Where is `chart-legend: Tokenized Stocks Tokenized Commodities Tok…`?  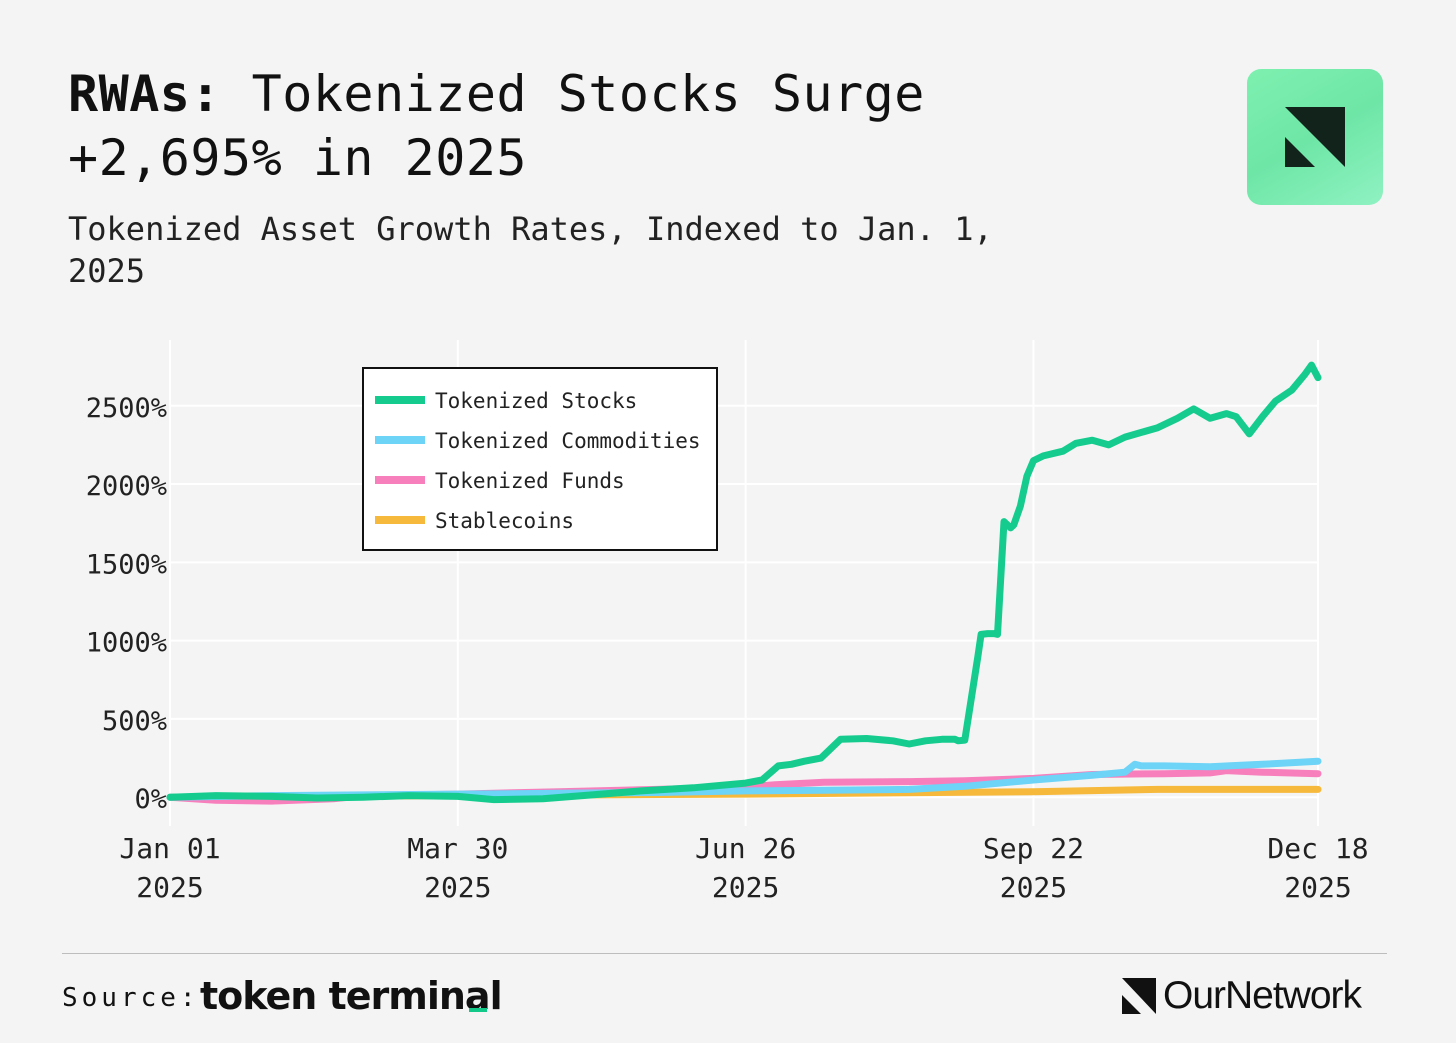 chart-legend: Tokenized Stocks Tokenized Commodities Tok… is located at coordinates (540, 459).